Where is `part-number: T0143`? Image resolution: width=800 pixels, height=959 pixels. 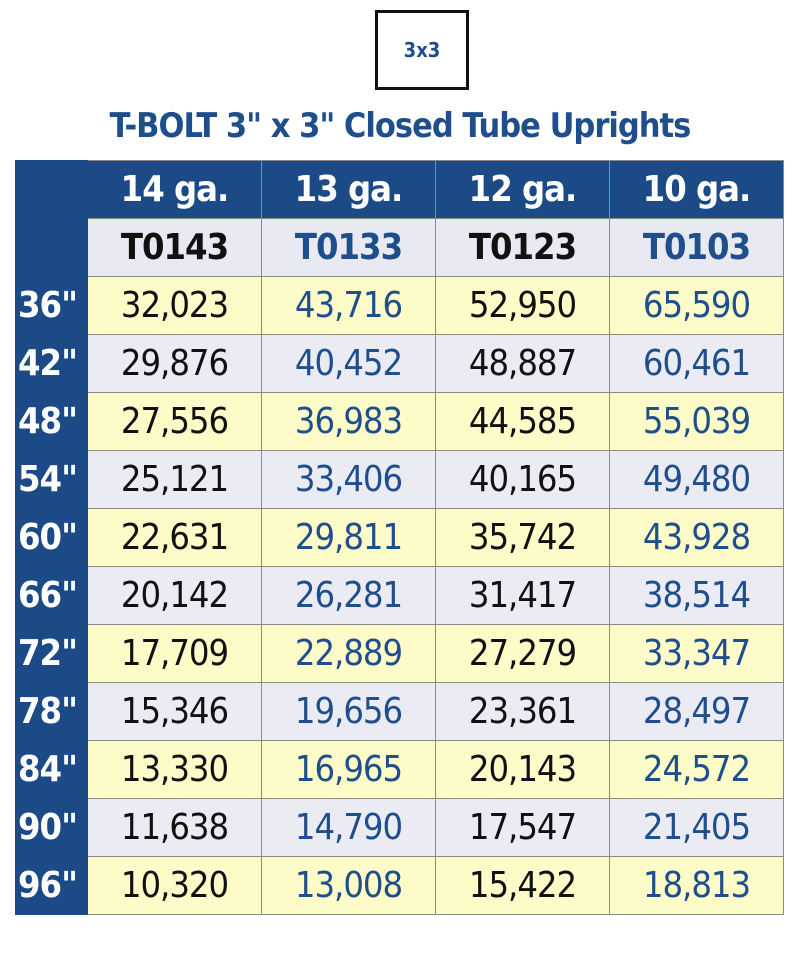 part-number: T0143 is located at coordinates (174, 247).